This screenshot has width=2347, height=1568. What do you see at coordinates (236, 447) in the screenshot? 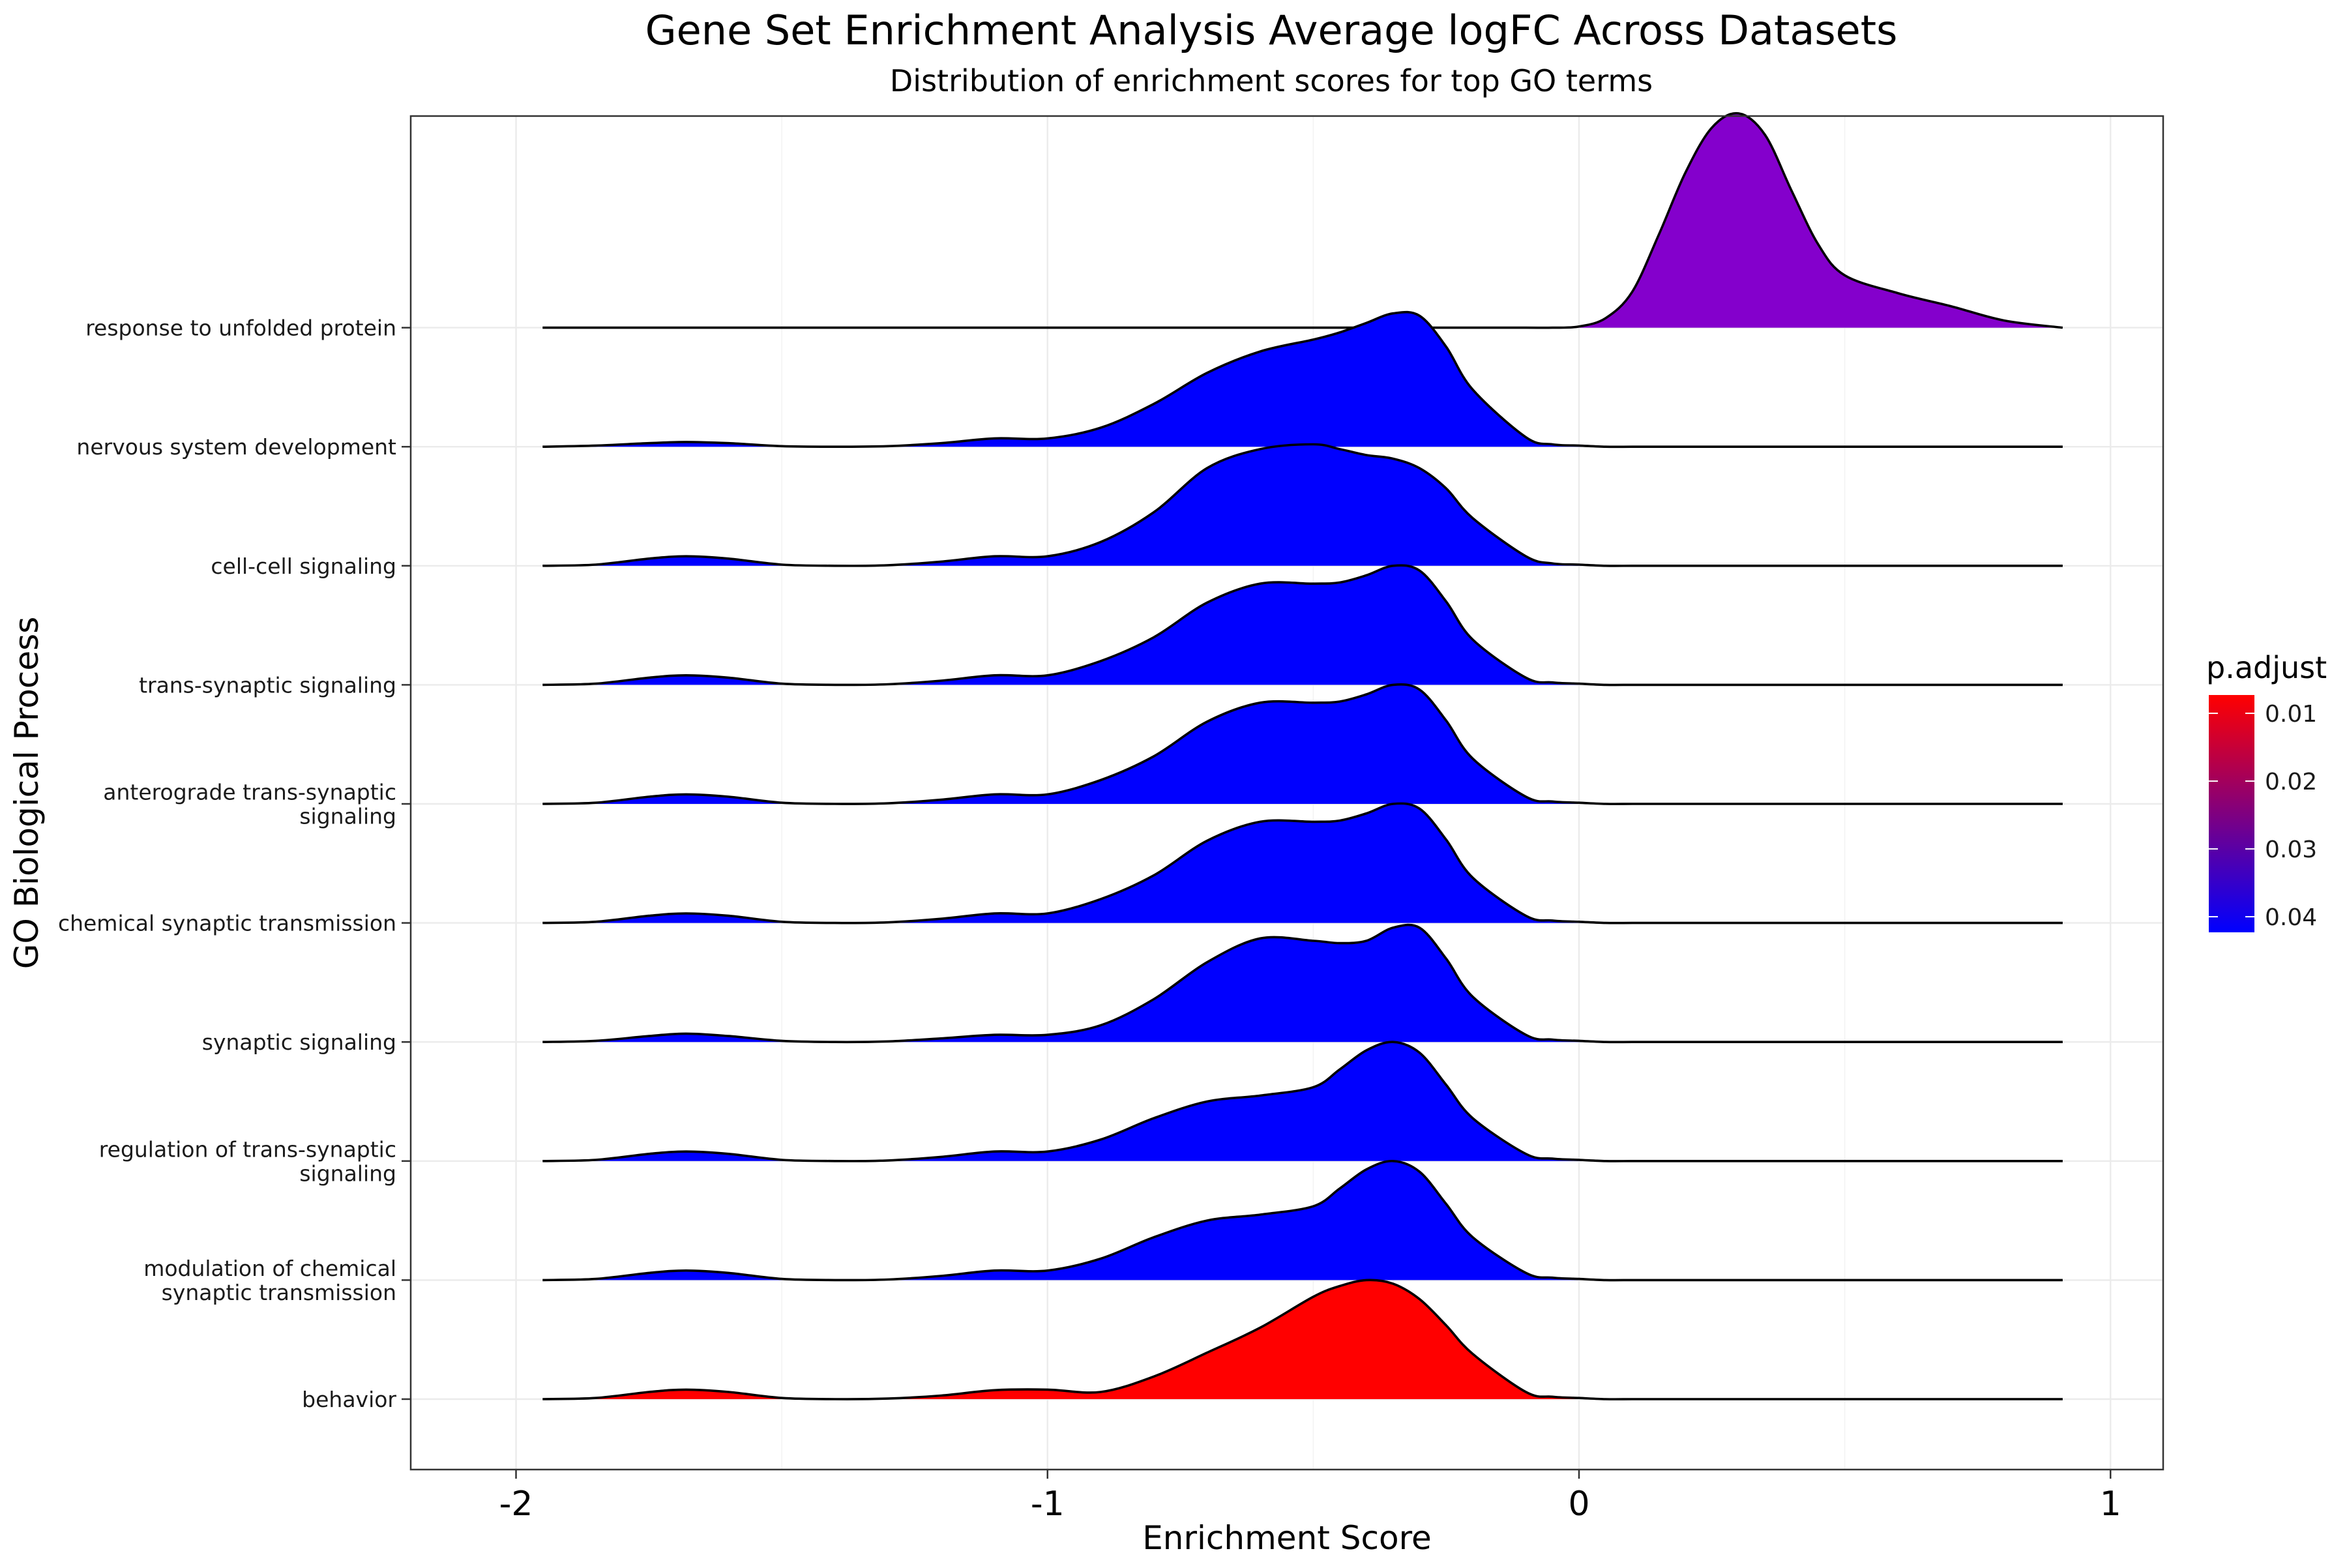
I see `y-tick-label: nervous system development` at bounding box center [236, 447].